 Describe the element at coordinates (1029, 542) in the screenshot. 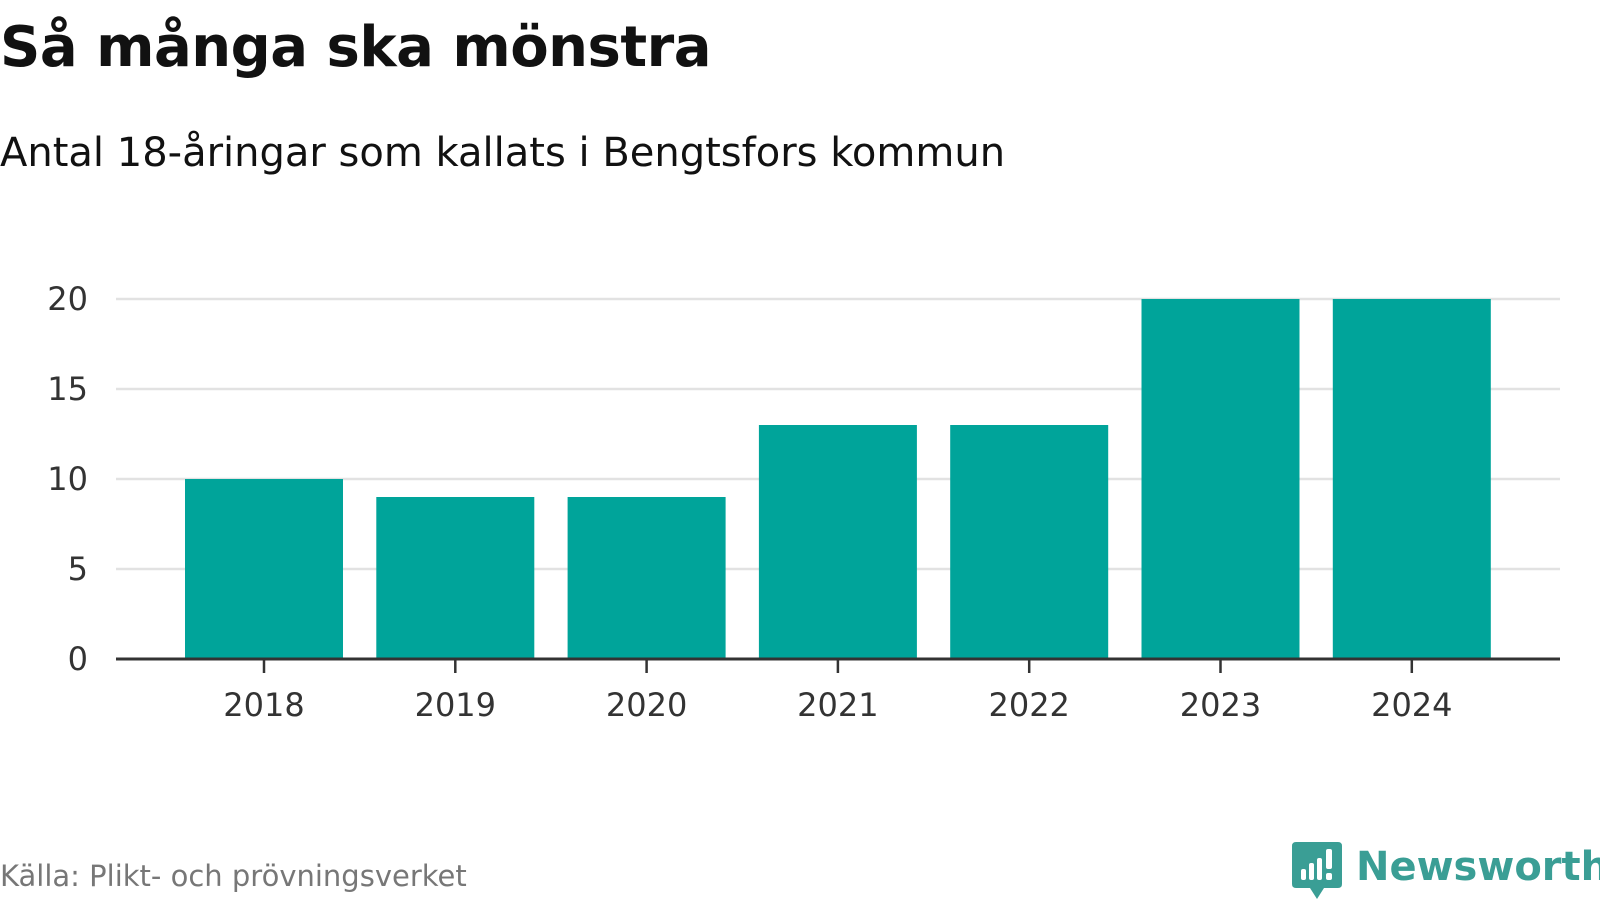

I see `bar-2022` at that location.